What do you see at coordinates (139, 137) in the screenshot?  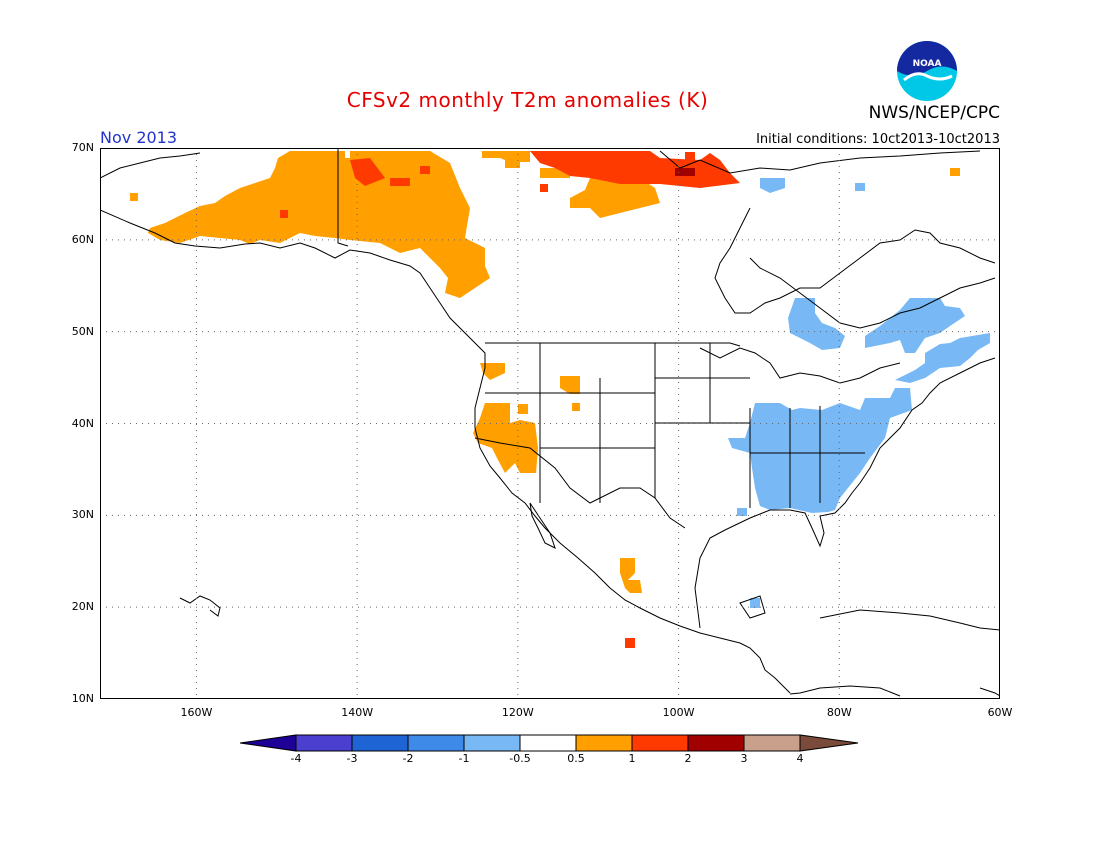 I see `forecast-period: Nov 2013` at bounding box center [139, 137].